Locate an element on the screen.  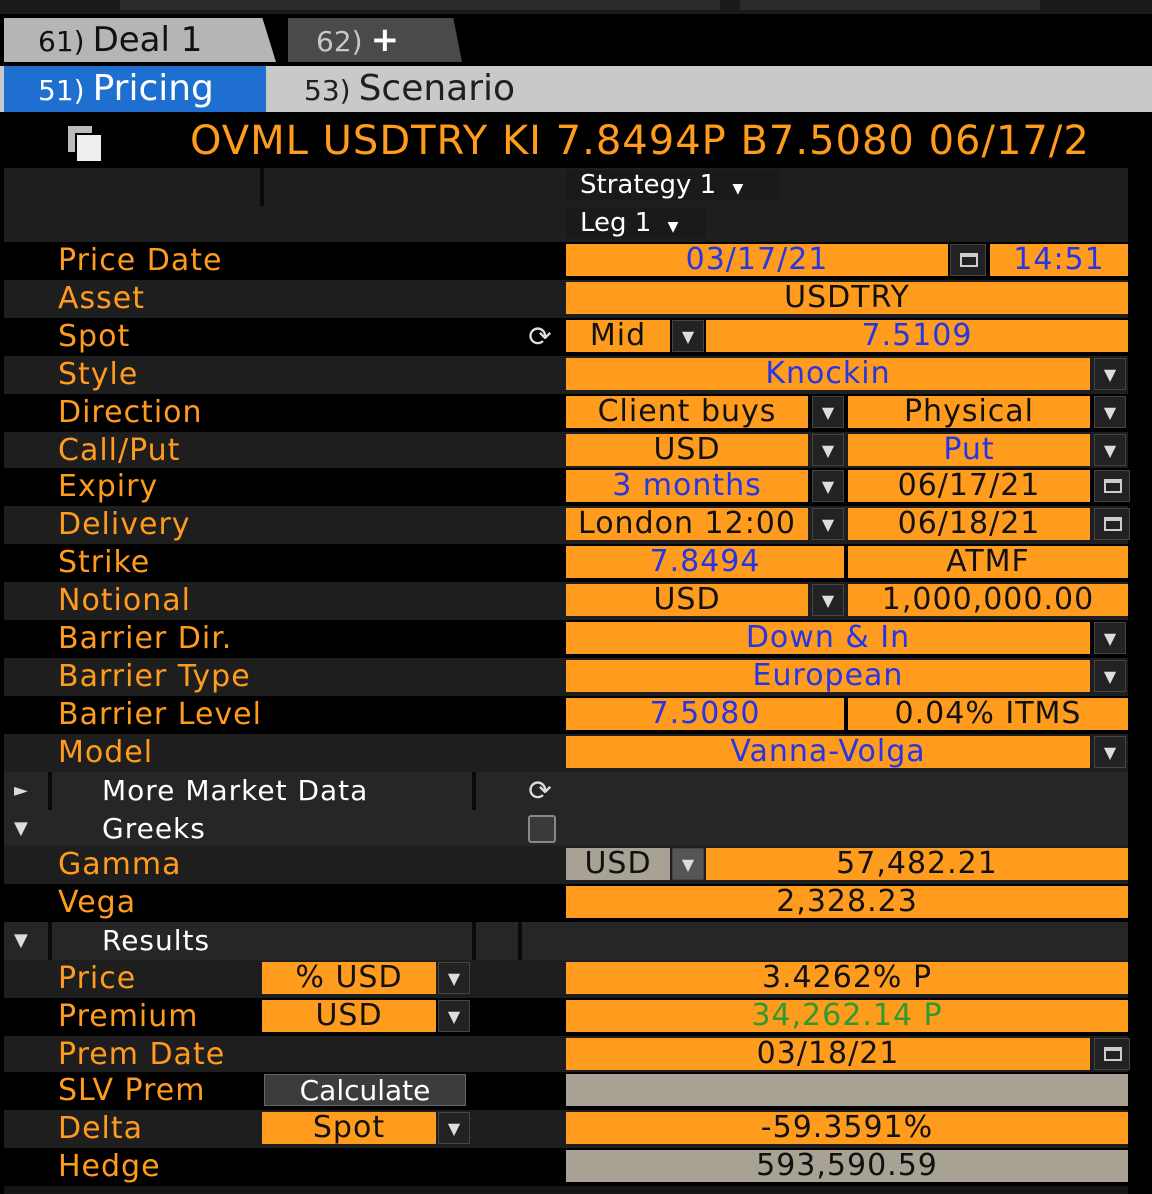
barrier-type-label: Barrier Type is located at coordinates (154, 676).